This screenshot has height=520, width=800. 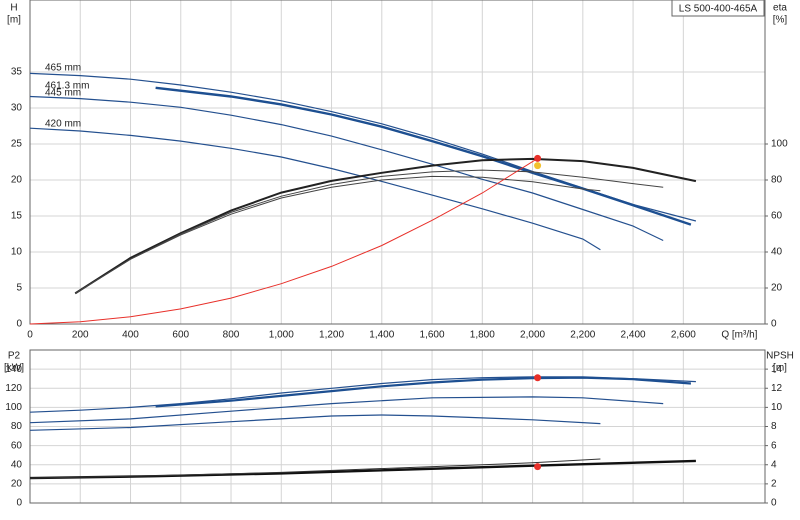 I want to click on y-tick-label: 40, so click(x=17, y=464).